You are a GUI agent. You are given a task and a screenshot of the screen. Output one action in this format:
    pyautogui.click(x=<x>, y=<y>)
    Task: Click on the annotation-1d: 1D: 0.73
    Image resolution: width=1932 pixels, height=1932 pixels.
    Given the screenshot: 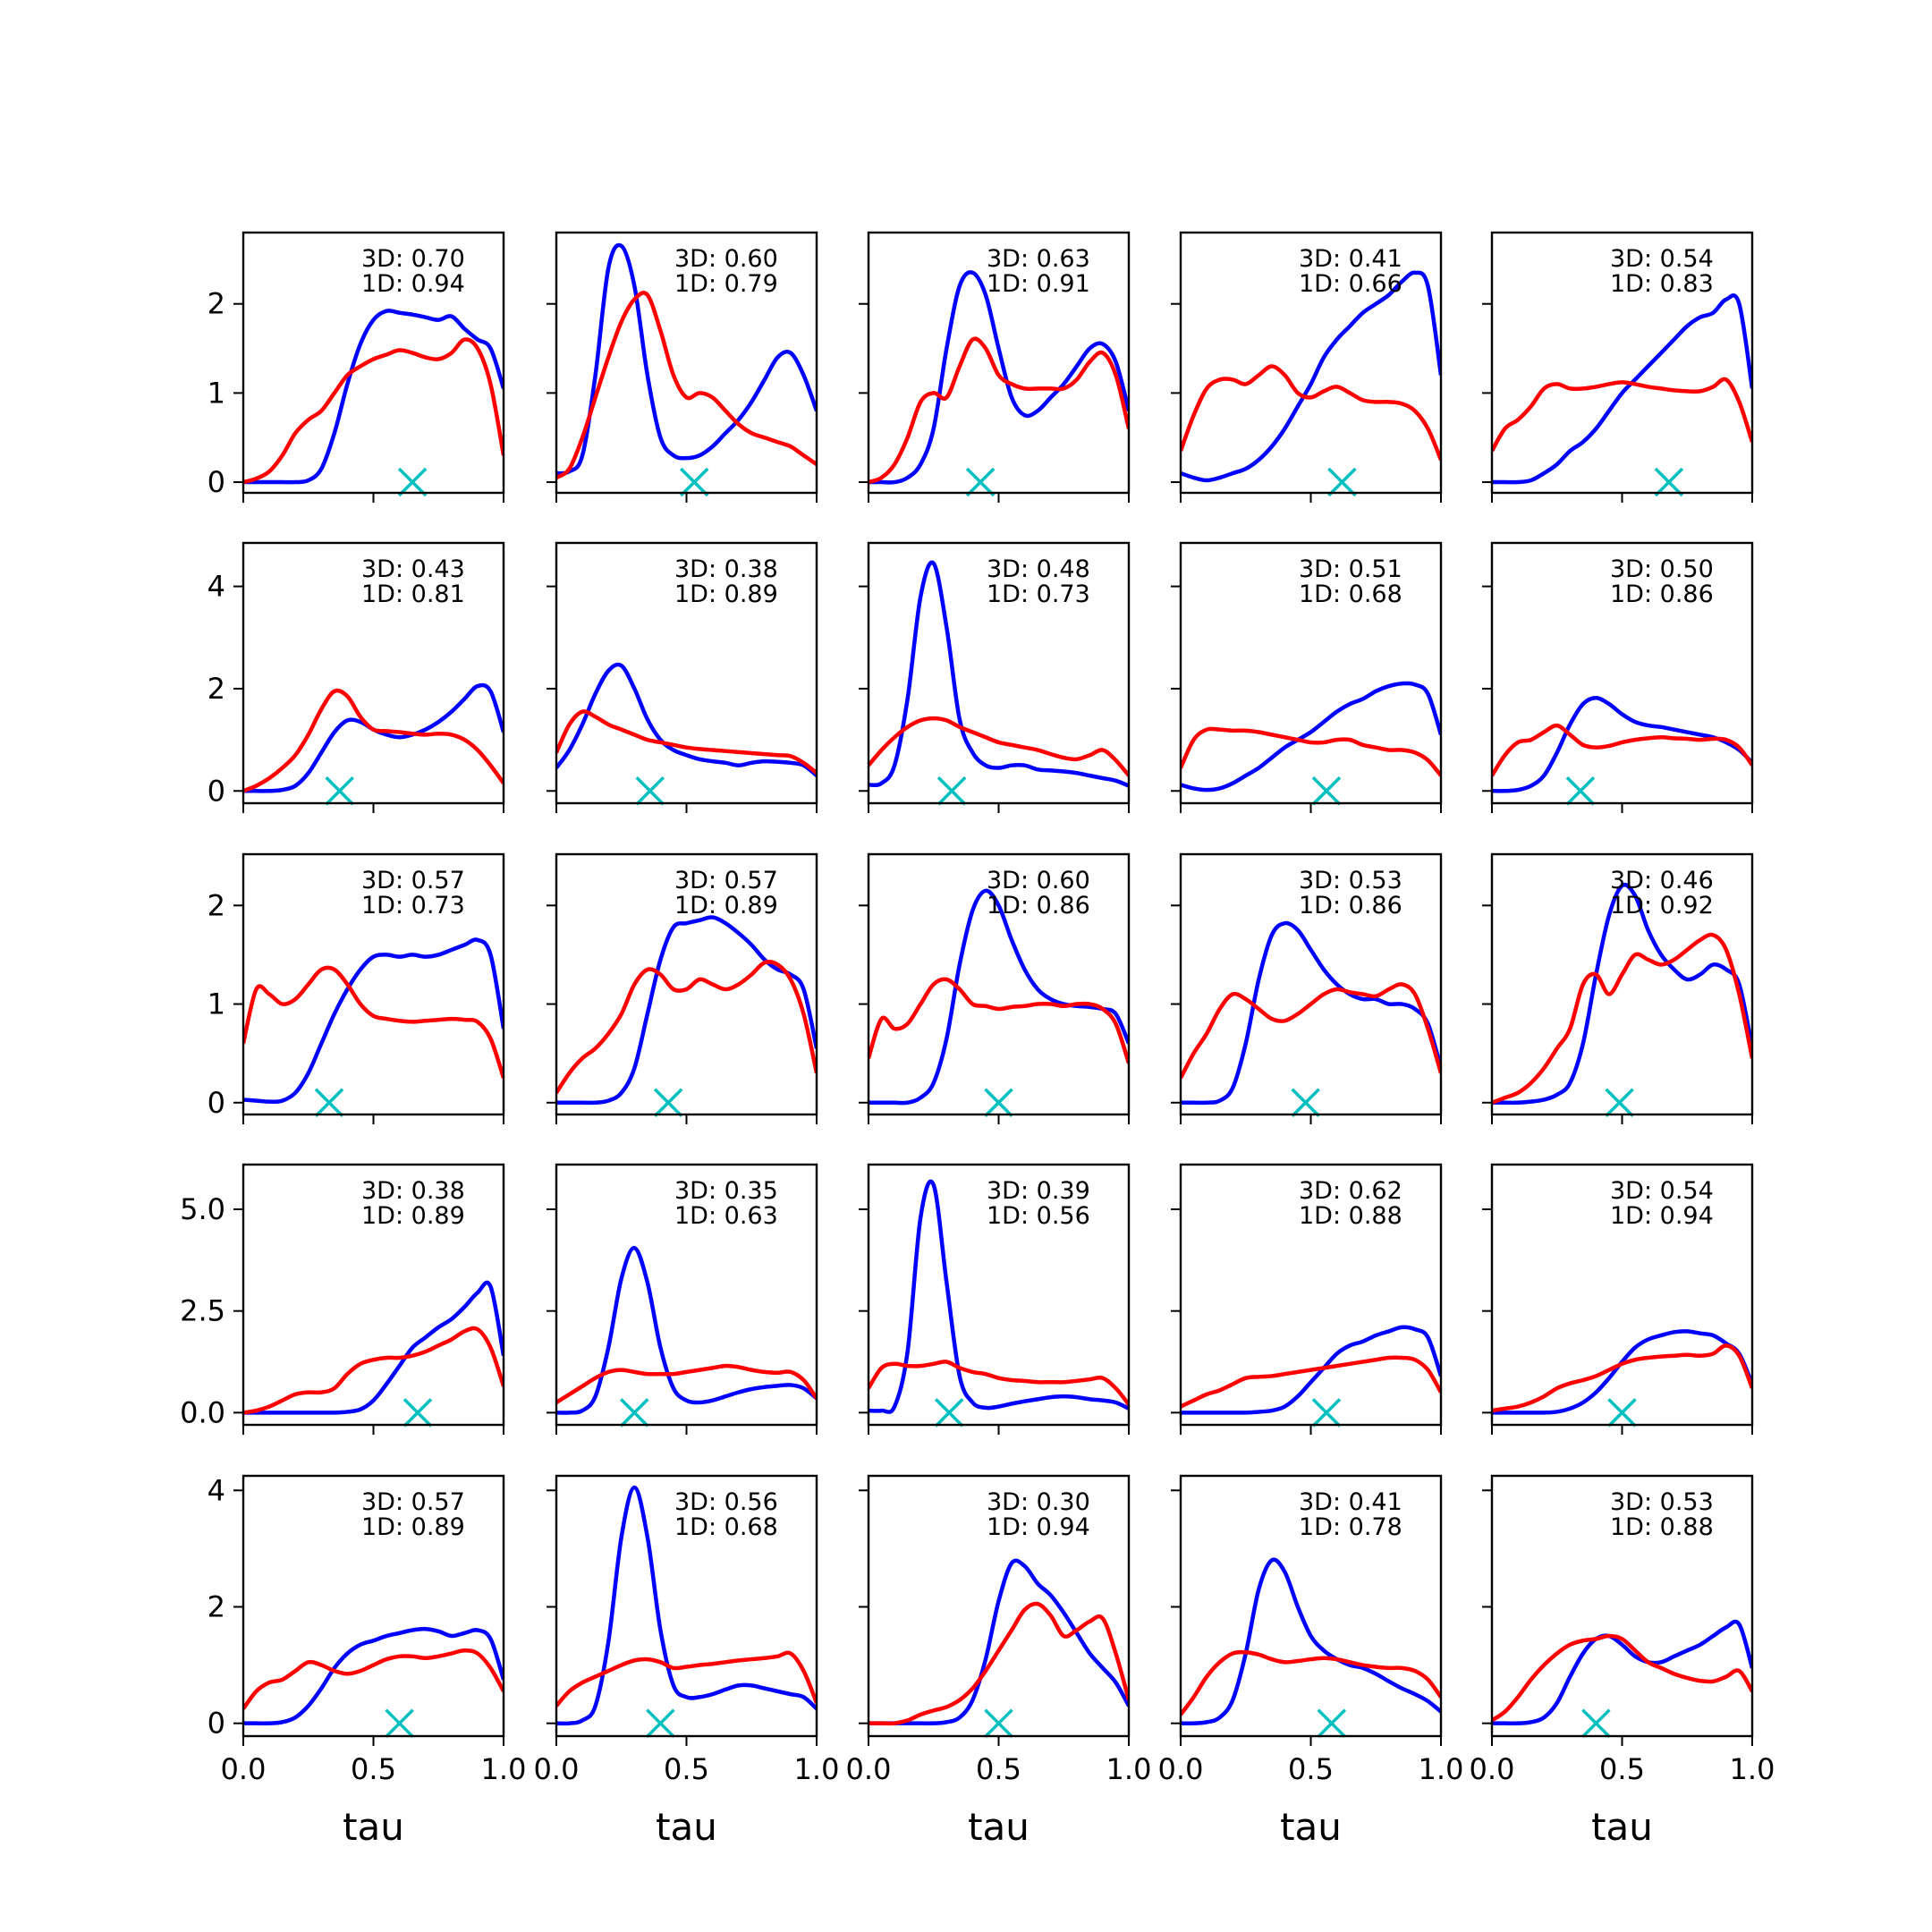 What is the action you would take?
    pyautogui.click(x=413, y=905)
    